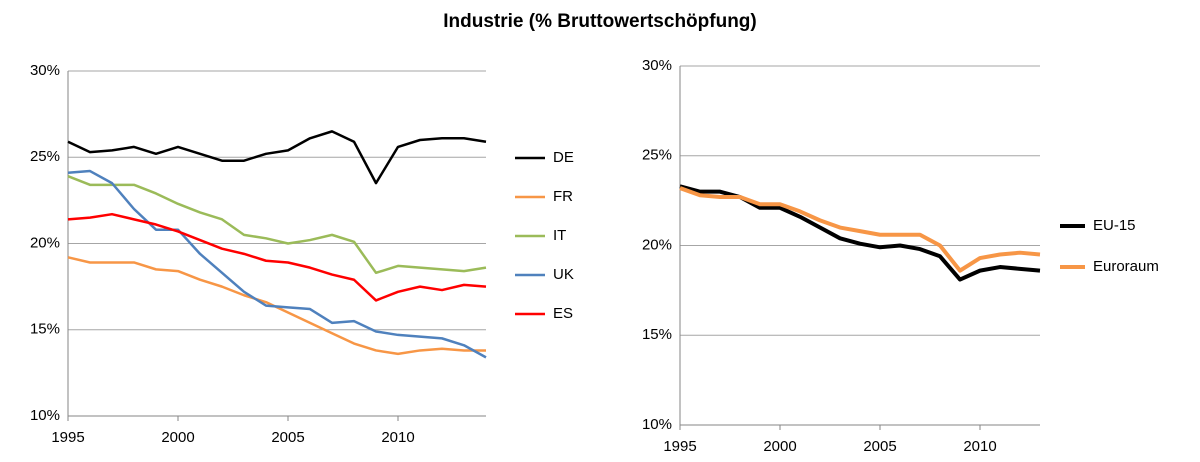  Describe the element at coordinates (559, 235) in the screenshot. I see `legend-label: IT` at that location.